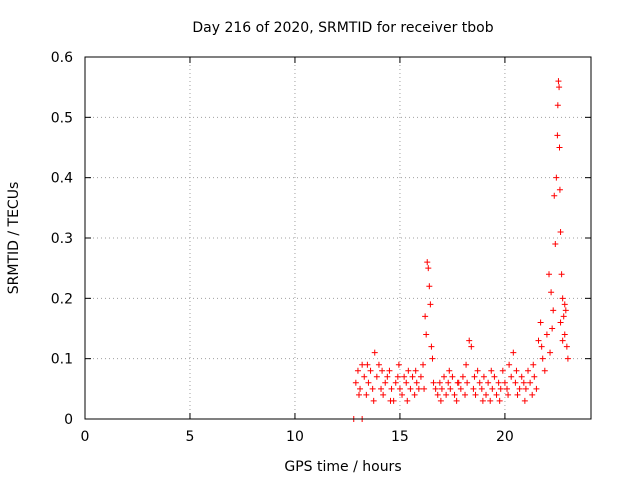  Describe the element at coordinates (68, 420) in the screenshot. I see `y-tick-label: 0` at that location.